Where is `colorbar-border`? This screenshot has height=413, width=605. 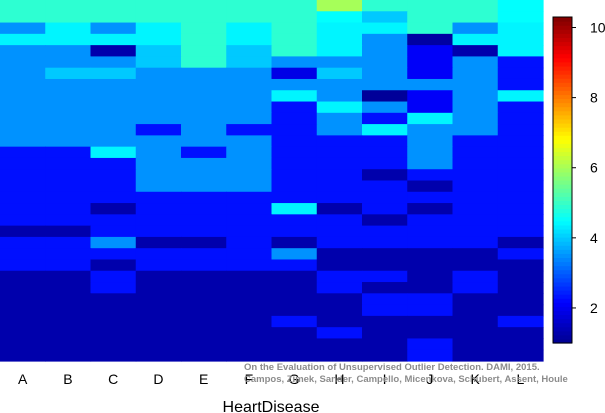 colorbar-border is located at coordinates (562, 180).